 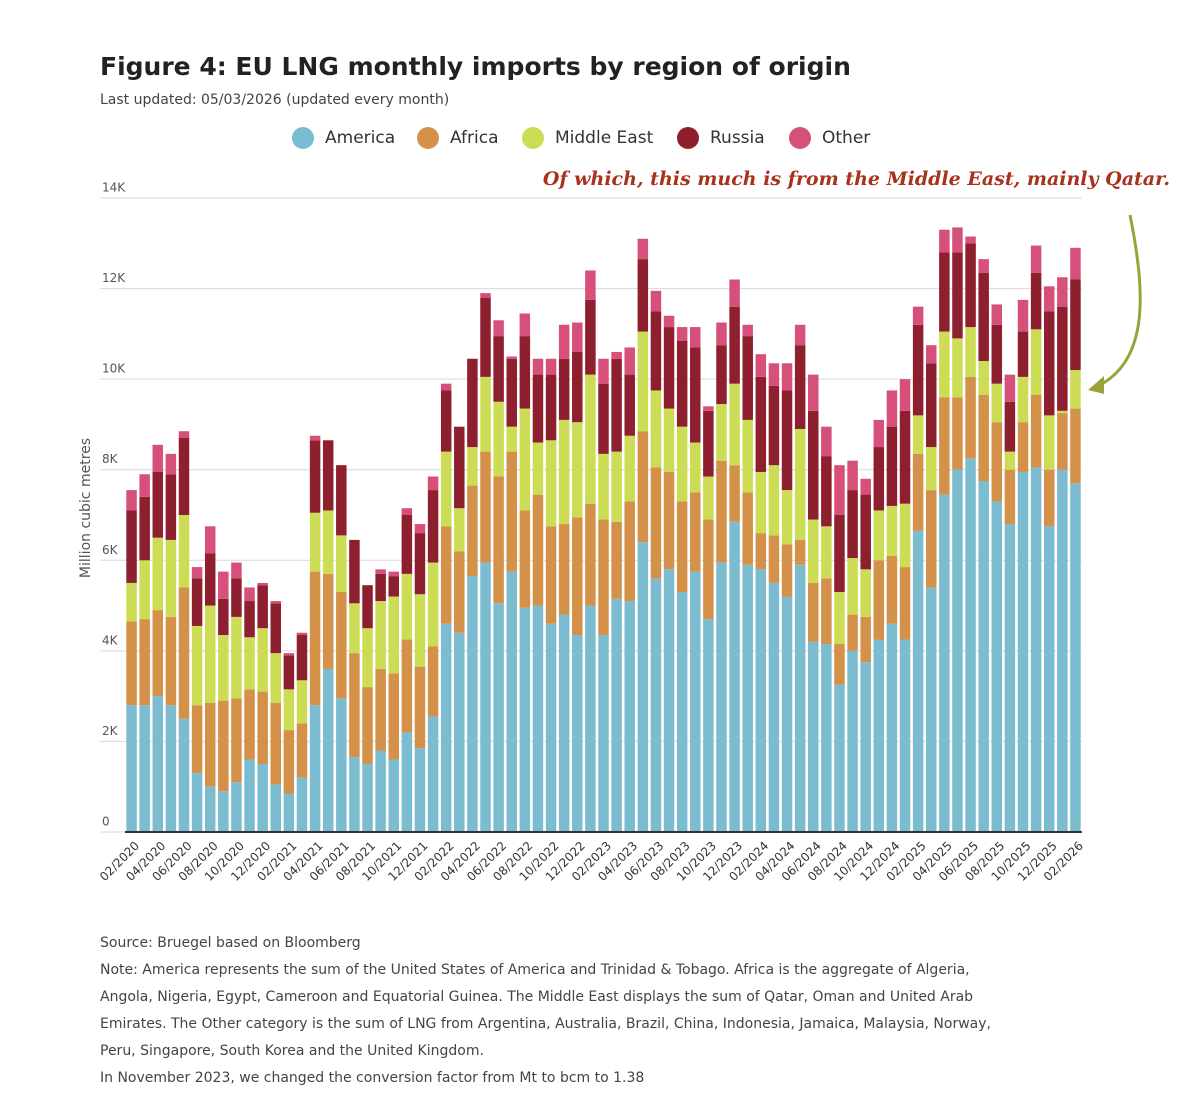 What do you see at coordinates (106, 822) in the screenshot?
I see `y-tick-label: 0` at bounding box center [106, 822].